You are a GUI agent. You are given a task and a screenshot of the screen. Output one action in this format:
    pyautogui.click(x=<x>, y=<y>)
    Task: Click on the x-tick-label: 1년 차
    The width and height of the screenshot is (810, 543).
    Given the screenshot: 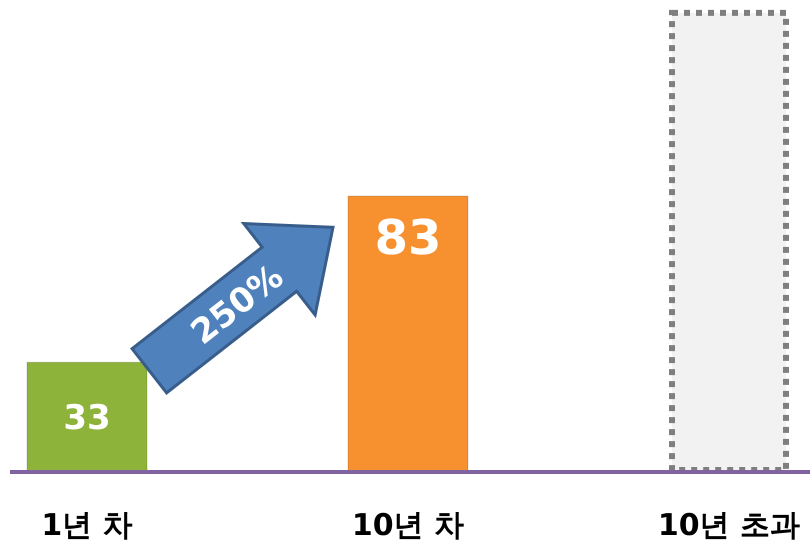 What is the action you would take?
    pyautogui.click(x=87, y=525)
    